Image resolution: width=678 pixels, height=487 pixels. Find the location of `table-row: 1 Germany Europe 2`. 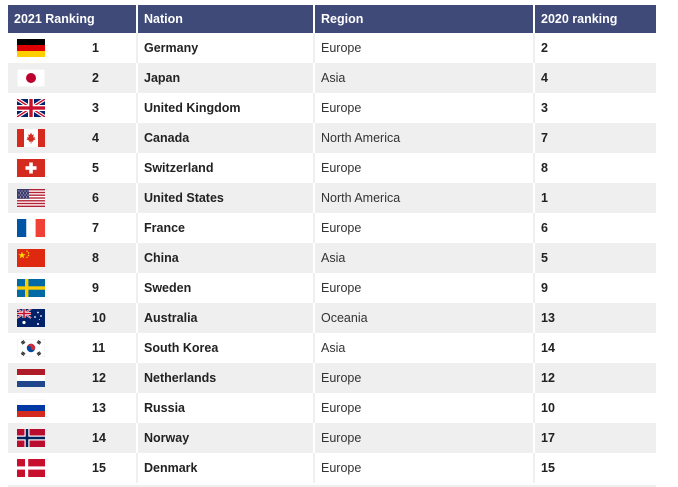

table-row: 1 Germany Europe 2 is located at coordinates (332, 48).